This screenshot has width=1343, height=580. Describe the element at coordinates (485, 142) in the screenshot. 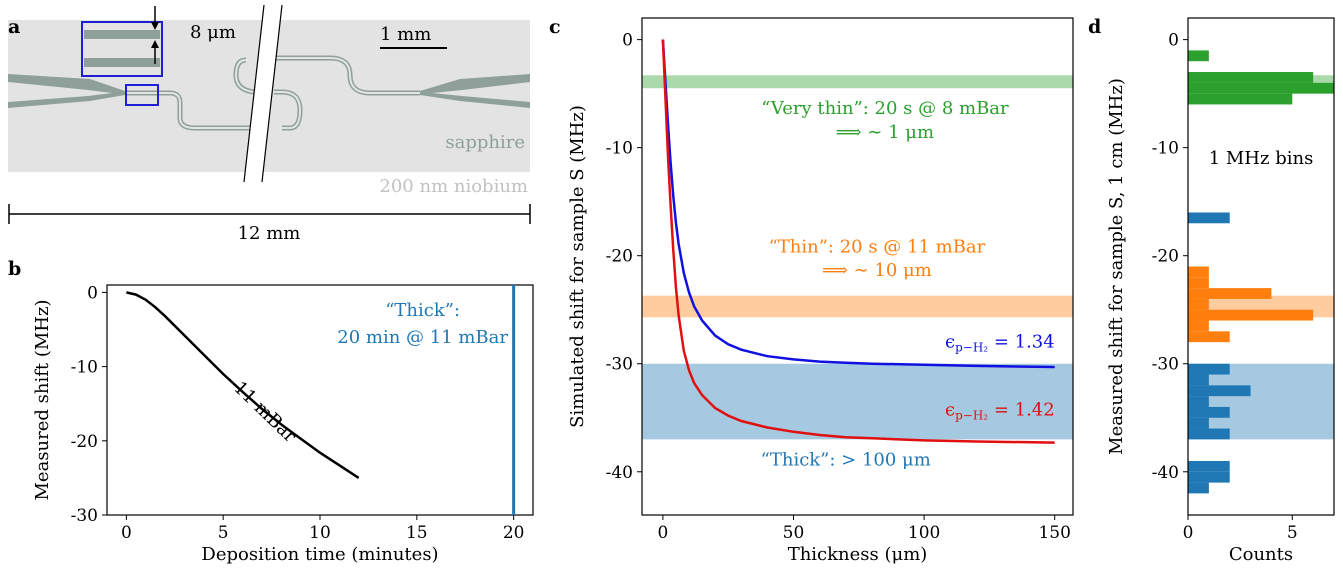

I see `substrate-label: sapphire` at that location.